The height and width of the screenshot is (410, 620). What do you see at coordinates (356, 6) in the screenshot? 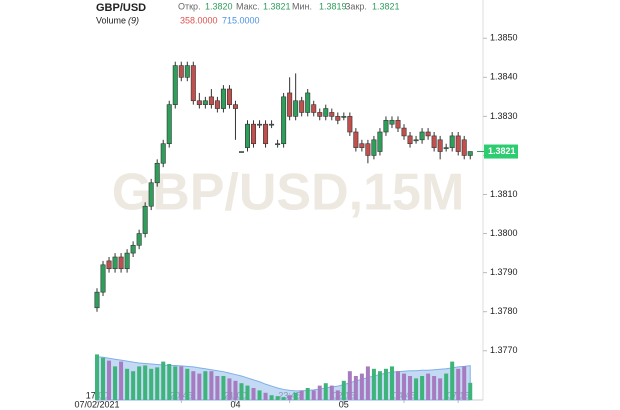
I see `header-label: Закр.` at bounding box center [356, 6].